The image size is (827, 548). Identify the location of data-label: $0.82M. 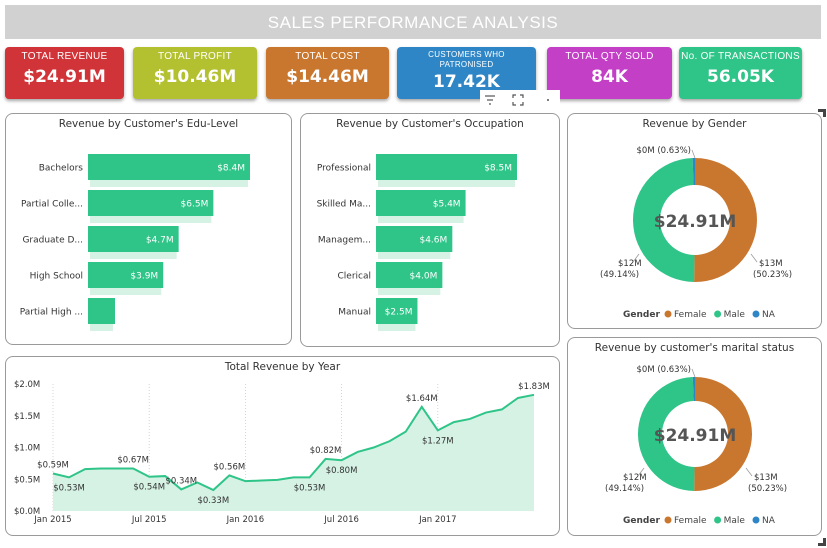
(326, 451).